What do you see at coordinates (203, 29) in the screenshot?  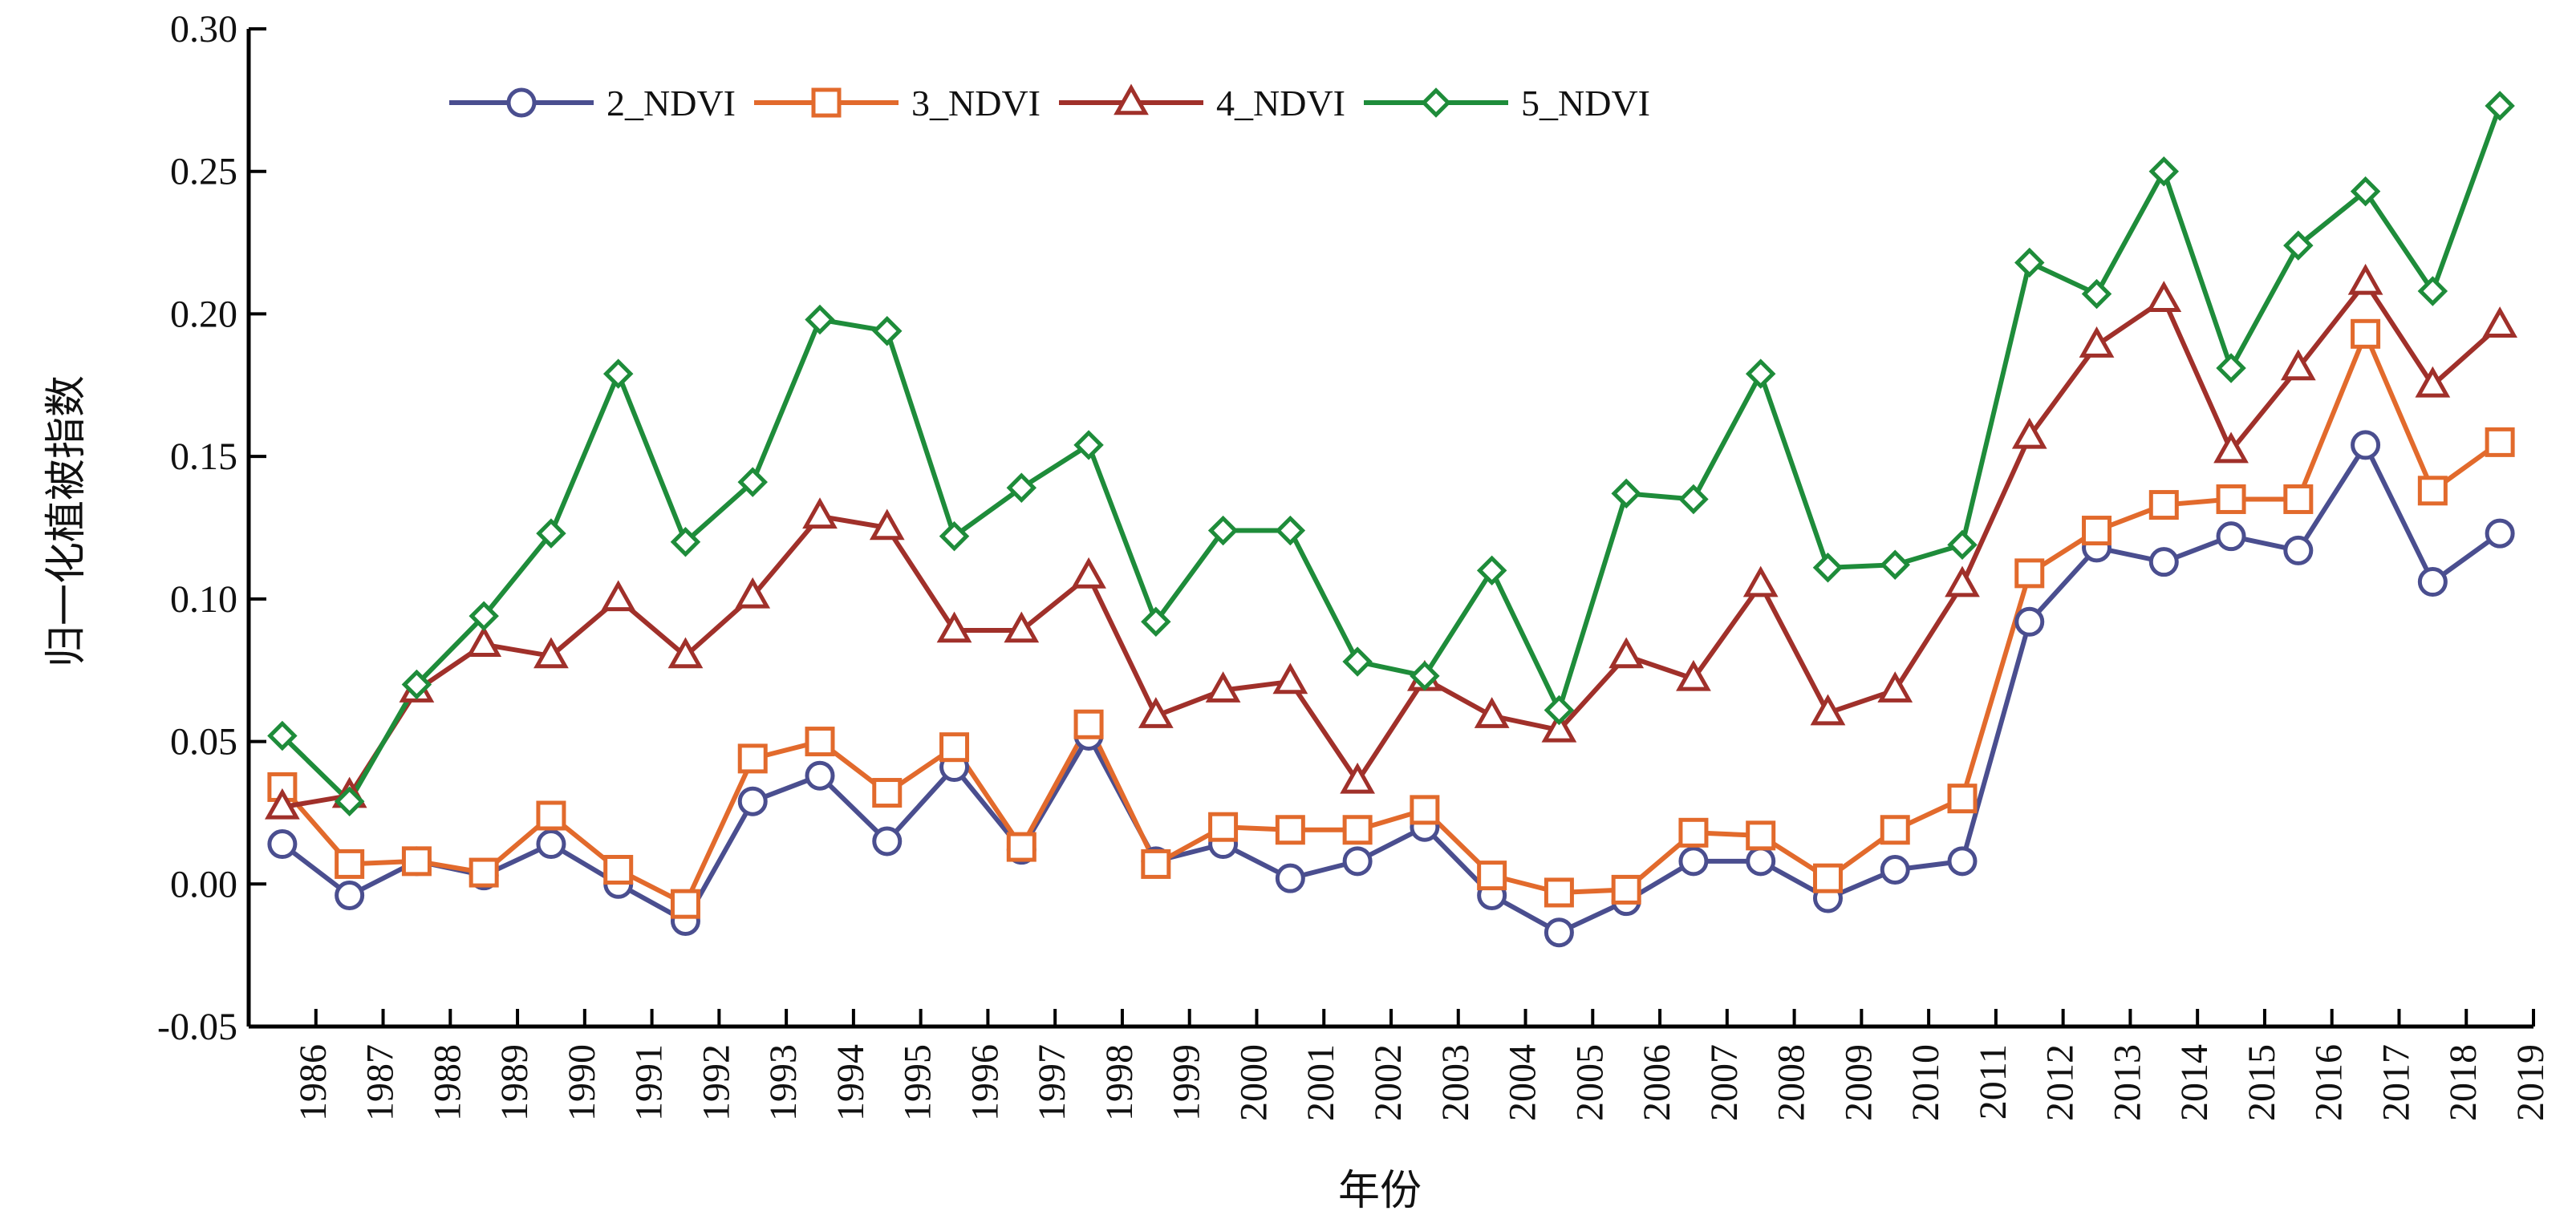 I see `y-tick-label: 0.30` at bounding box center [203, 29].